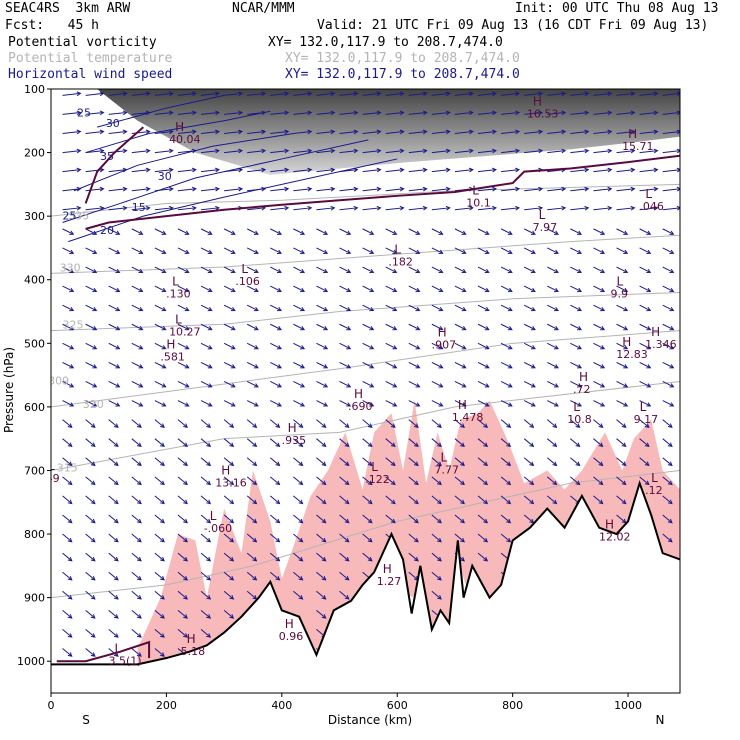  Describe the element at coordinates (178, 294) in the screenshot. I see `pv-extremum-value: .130` at that location.